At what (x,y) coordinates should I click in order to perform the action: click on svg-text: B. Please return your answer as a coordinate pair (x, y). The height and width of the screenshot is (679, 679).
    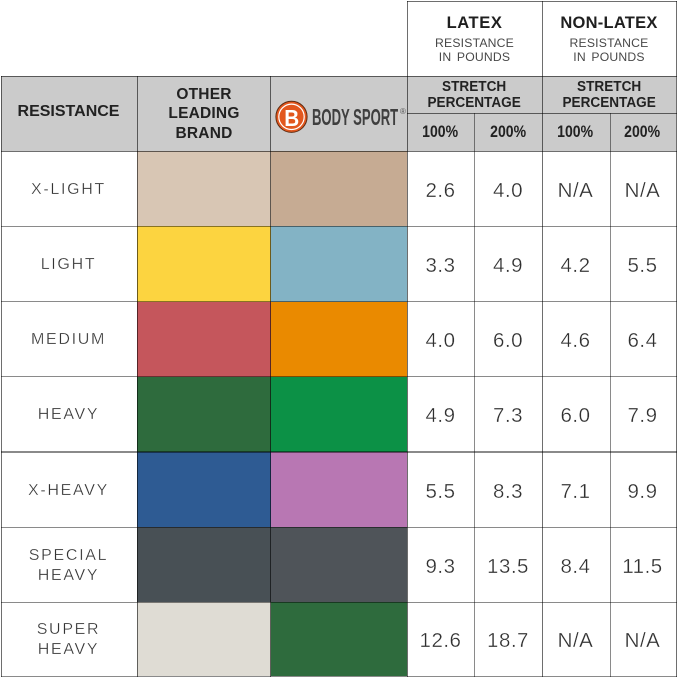
    Looking at the image, I should click on (291, 118).